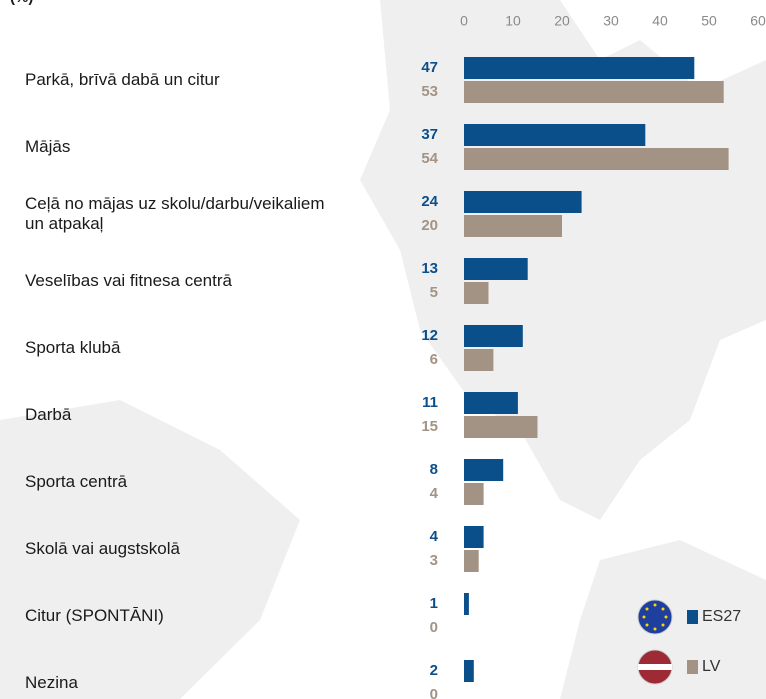 The image size is (766, 699). What do you see at coordinates (429, 67) in the screenshot?
I see `value-label: 47` at bounding box center [429, 67].